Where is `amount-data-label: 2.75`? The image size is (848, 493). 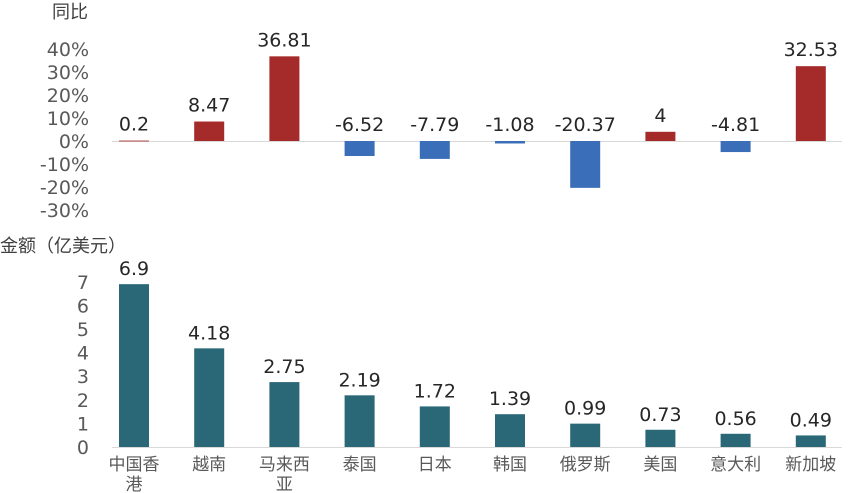
amount-data-label: 2.75 is located at coordinates (284, 367).